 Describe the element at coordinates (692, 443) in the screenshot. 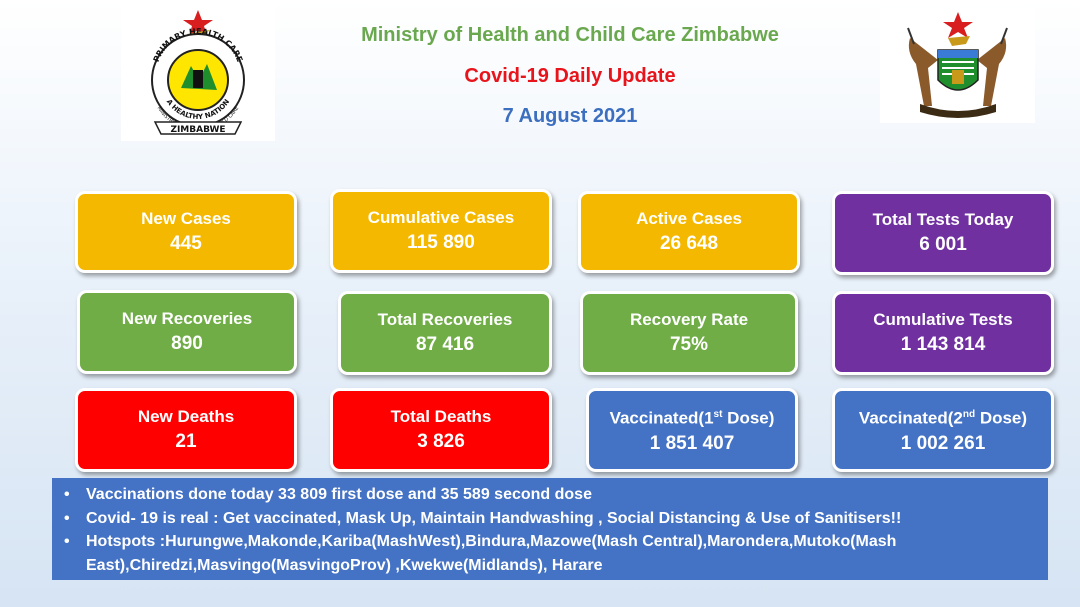

I see `stat-value: 1 851 407` at that location.